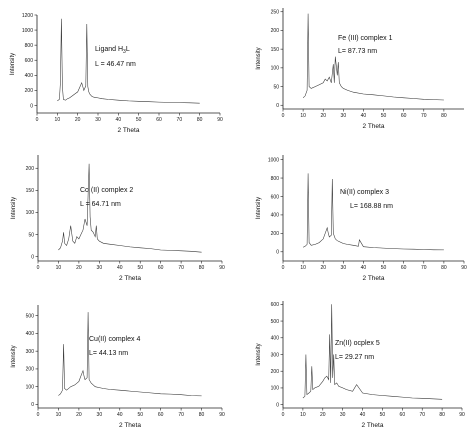  I want to click on annotation-text: Zn(II) ocplex 5, so click(357, 343).